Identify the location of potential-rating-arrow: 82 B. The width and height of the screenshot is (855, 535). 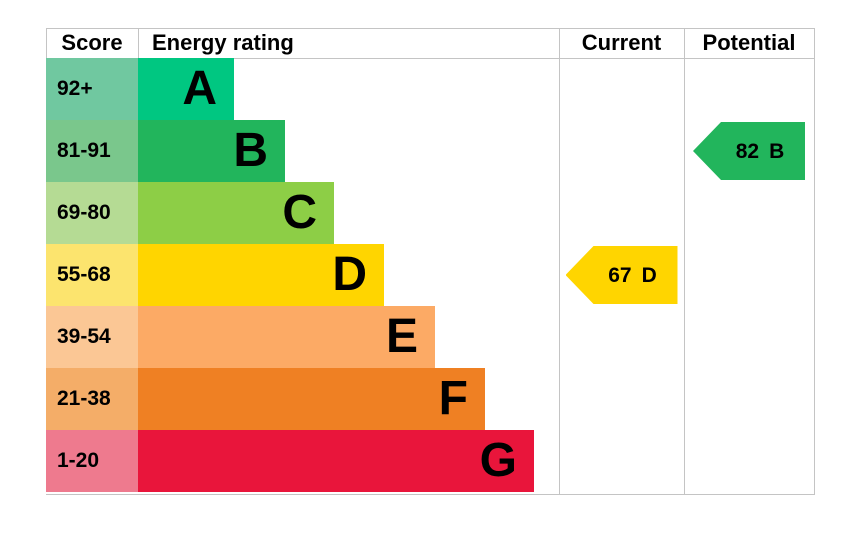
(749, 151).